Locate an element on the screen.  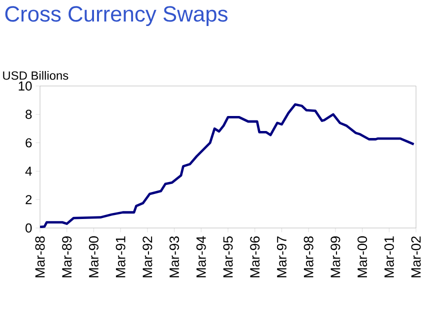
x-tick-label: Mar-96 is located at coordinates (255, 257).